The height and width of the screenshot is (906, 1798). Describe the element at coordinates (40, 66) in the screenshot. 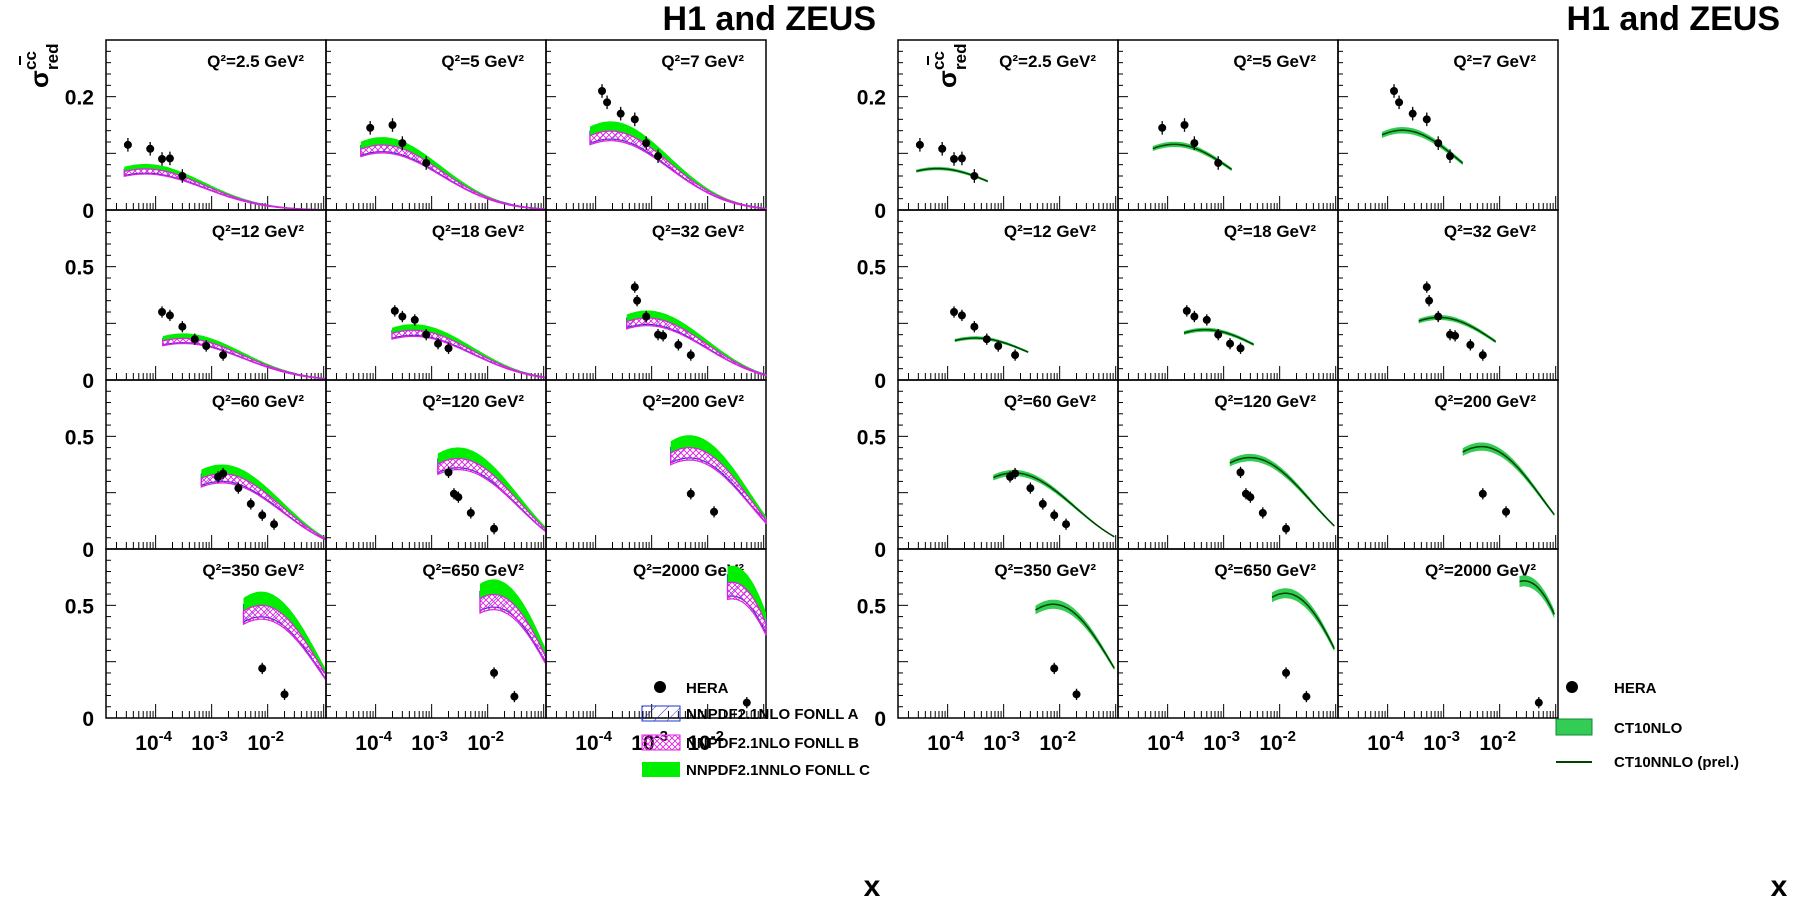

I see `left-y-axis-label: σ cc red` at that location.